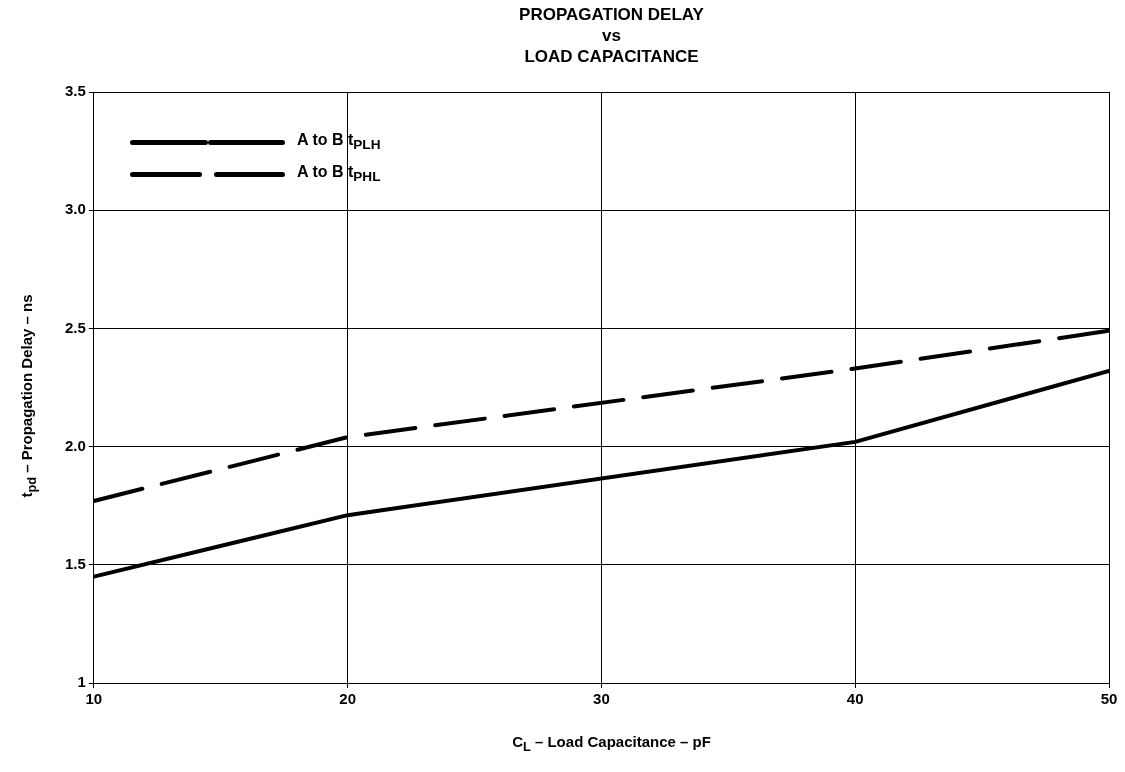 The width and height of the screenshot is (1125, 772). I want to click on y-tick-label: 1.5, so click(75, 563).